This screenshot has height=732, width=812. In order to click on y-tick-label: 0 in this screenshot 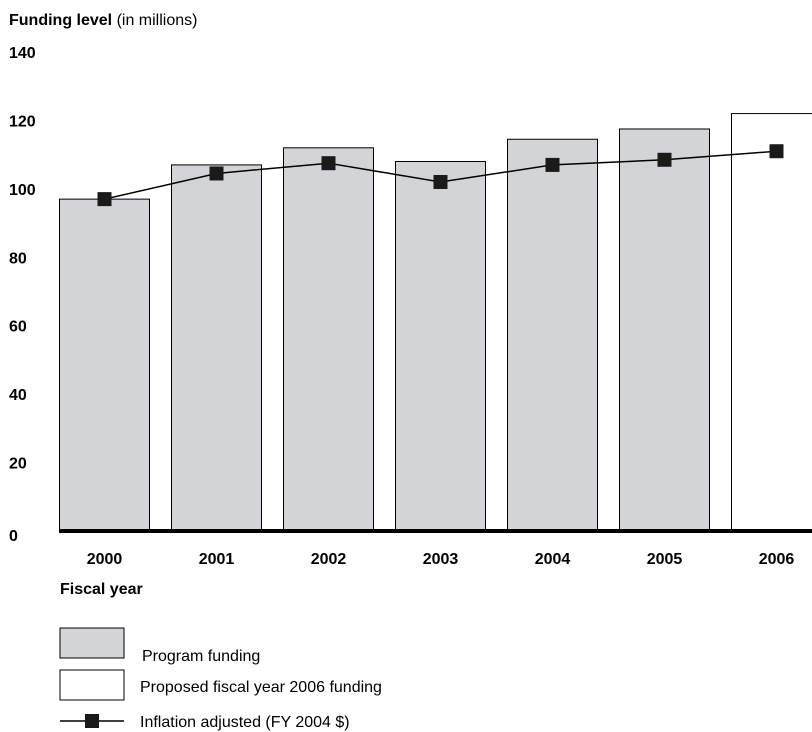, I will do `click(13, 536)`.